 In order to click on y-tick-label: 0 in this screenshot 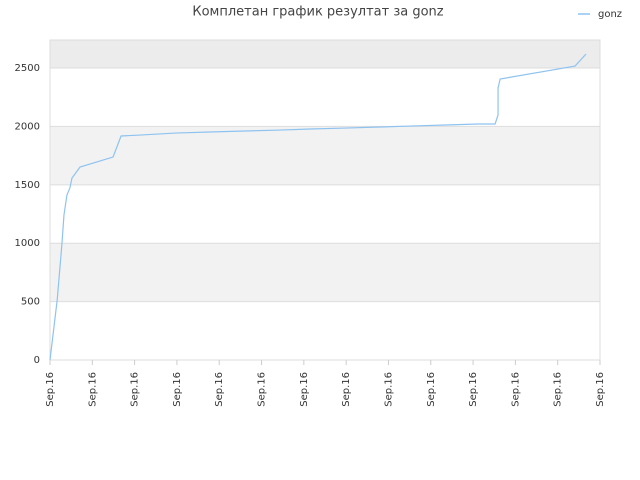, I will do `click(37, 360)`.